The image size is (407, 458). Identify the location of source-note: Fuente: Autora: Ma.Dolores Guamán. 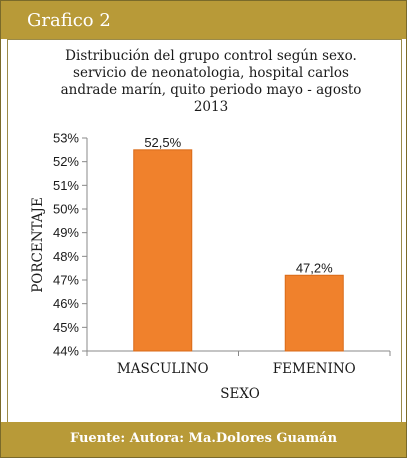
(203, 438).